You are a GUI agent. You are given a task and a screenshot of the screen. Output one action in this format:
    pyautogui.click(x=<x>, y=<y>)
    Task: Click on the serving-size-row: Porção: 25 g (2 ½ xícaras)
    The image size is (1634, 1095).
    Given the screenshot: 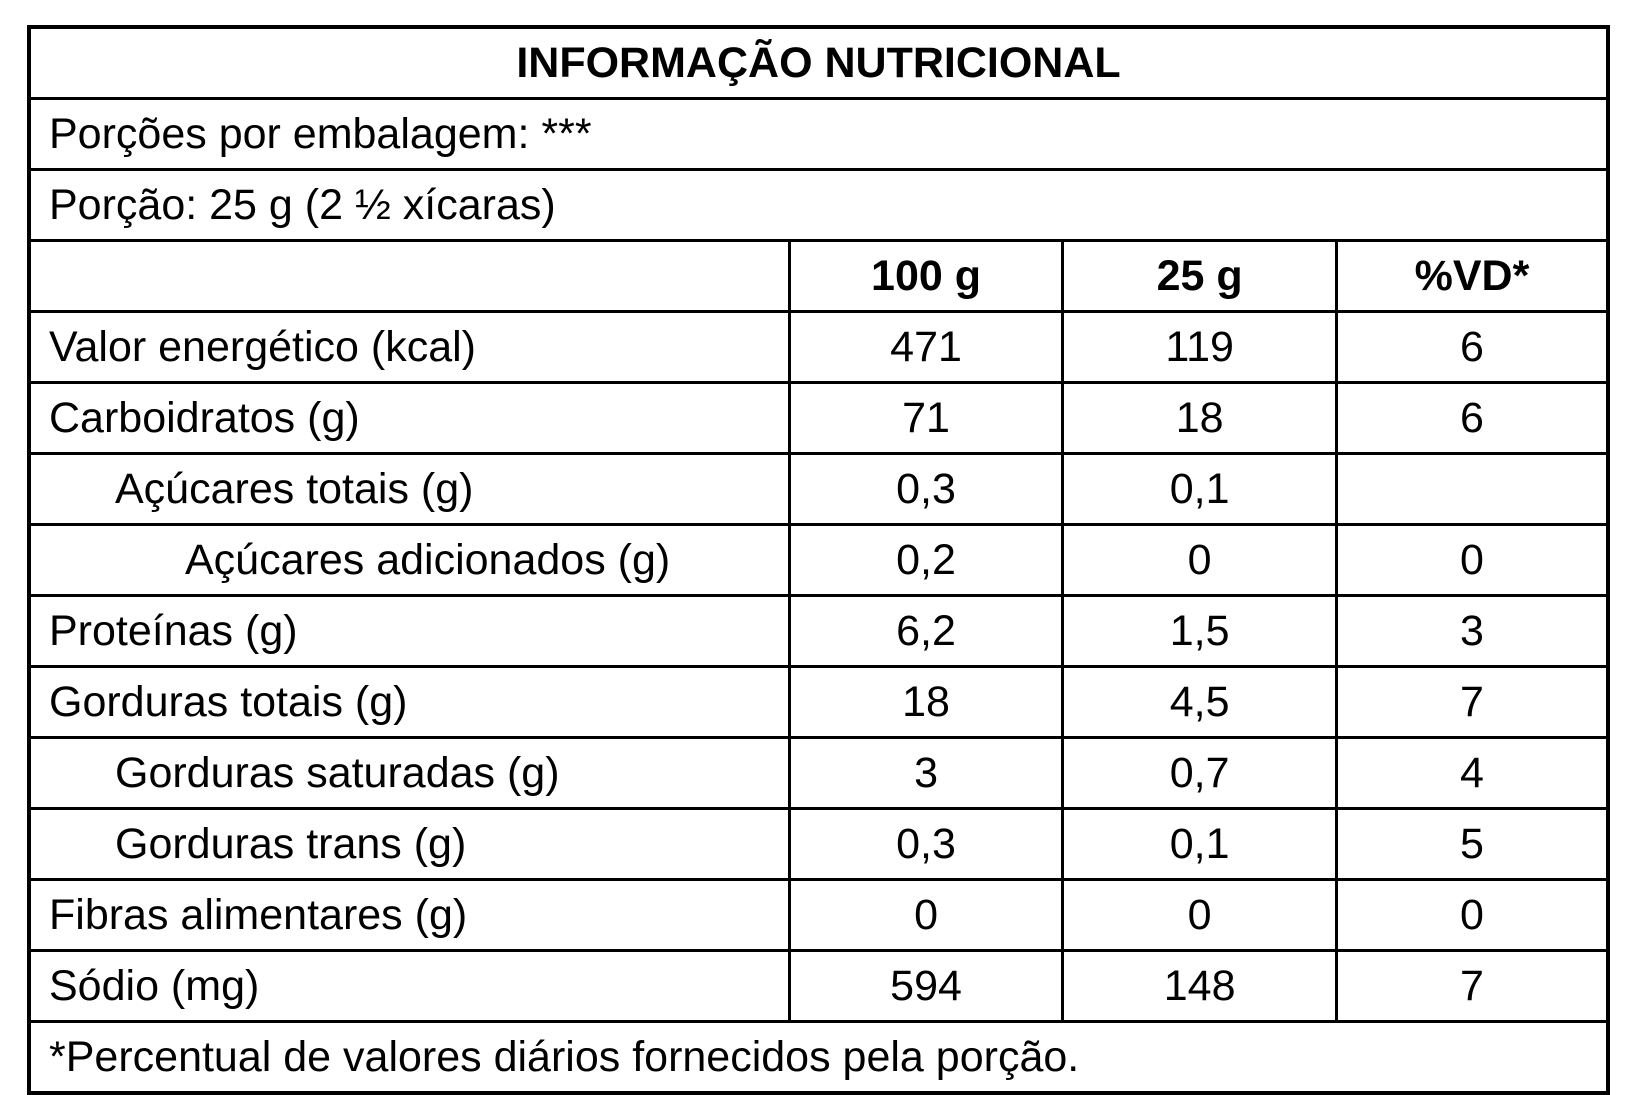 What is the action you would take?
    pyautogui.click(x=818, y=205)
    